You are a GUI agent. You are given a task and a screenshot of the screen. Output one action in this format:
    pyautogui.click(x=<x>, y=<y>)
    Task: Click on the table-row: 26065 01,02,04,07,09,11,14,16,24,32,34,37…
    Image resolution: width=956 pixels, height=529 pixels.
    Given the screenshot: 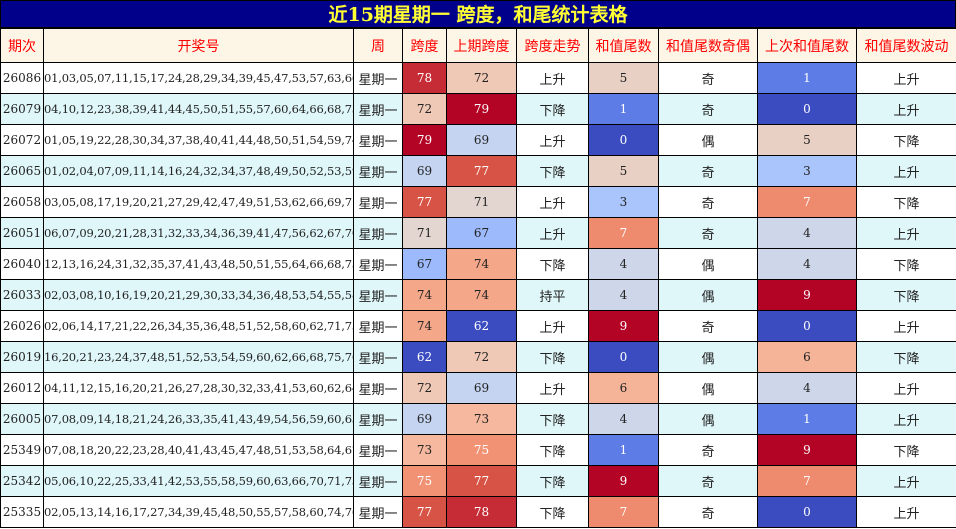 What is the action you would take?
    pyautogui.click(x=478, y=171)
    